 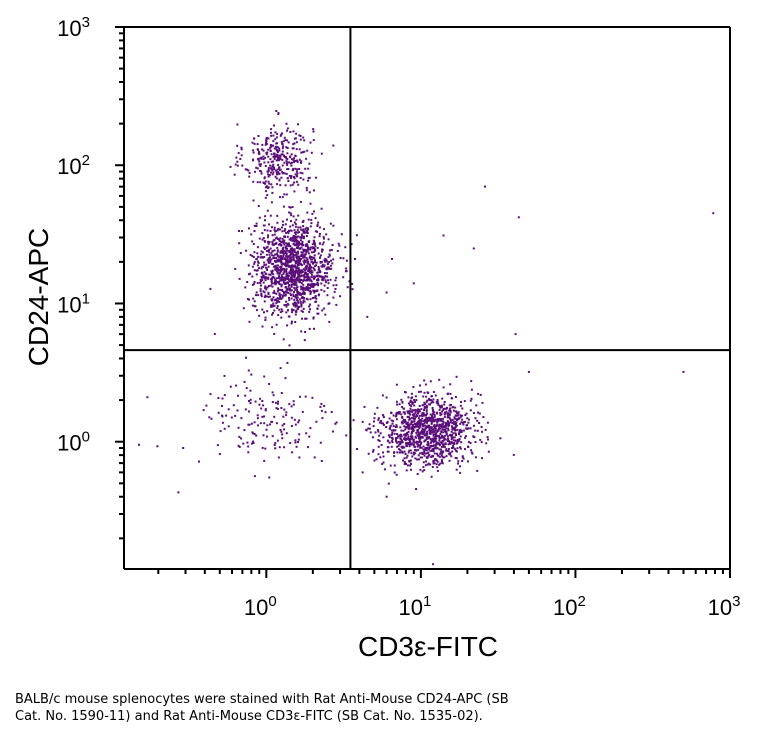 I want to click on y-tick-label: 100, so click(x=73, y=442).